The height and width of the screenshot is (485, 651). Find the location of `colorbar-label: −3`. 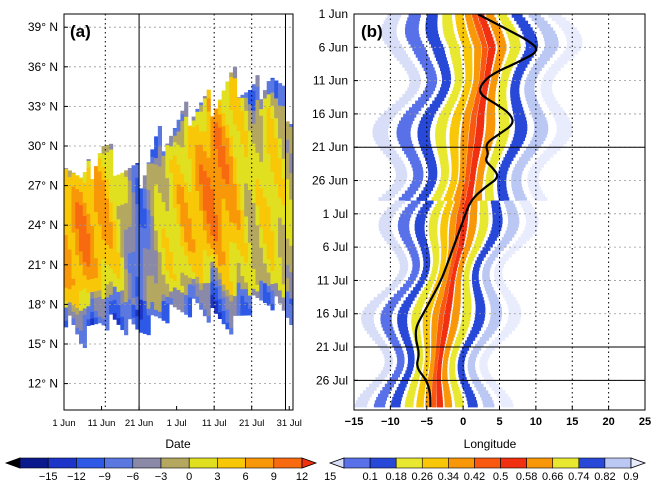

colorbar-label: −3 is located at coordinates (161, 477).